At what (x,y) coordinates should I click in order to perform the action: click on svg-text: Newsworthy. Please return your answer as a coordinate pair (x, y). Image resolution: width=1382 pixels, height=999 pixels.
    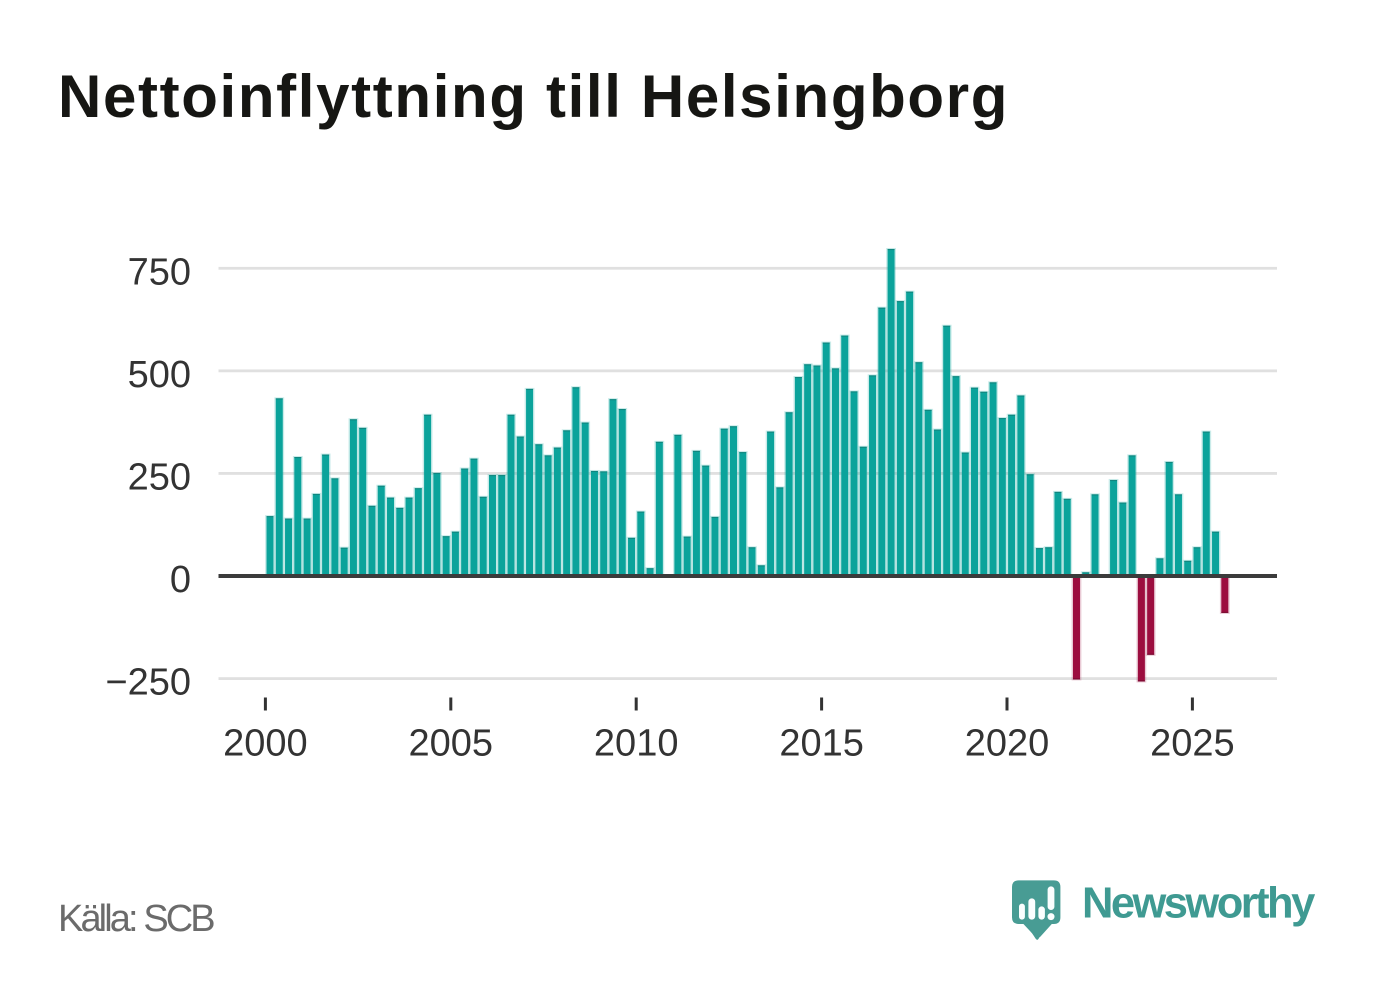
    Looking at the image, I should click on (1198, 903).